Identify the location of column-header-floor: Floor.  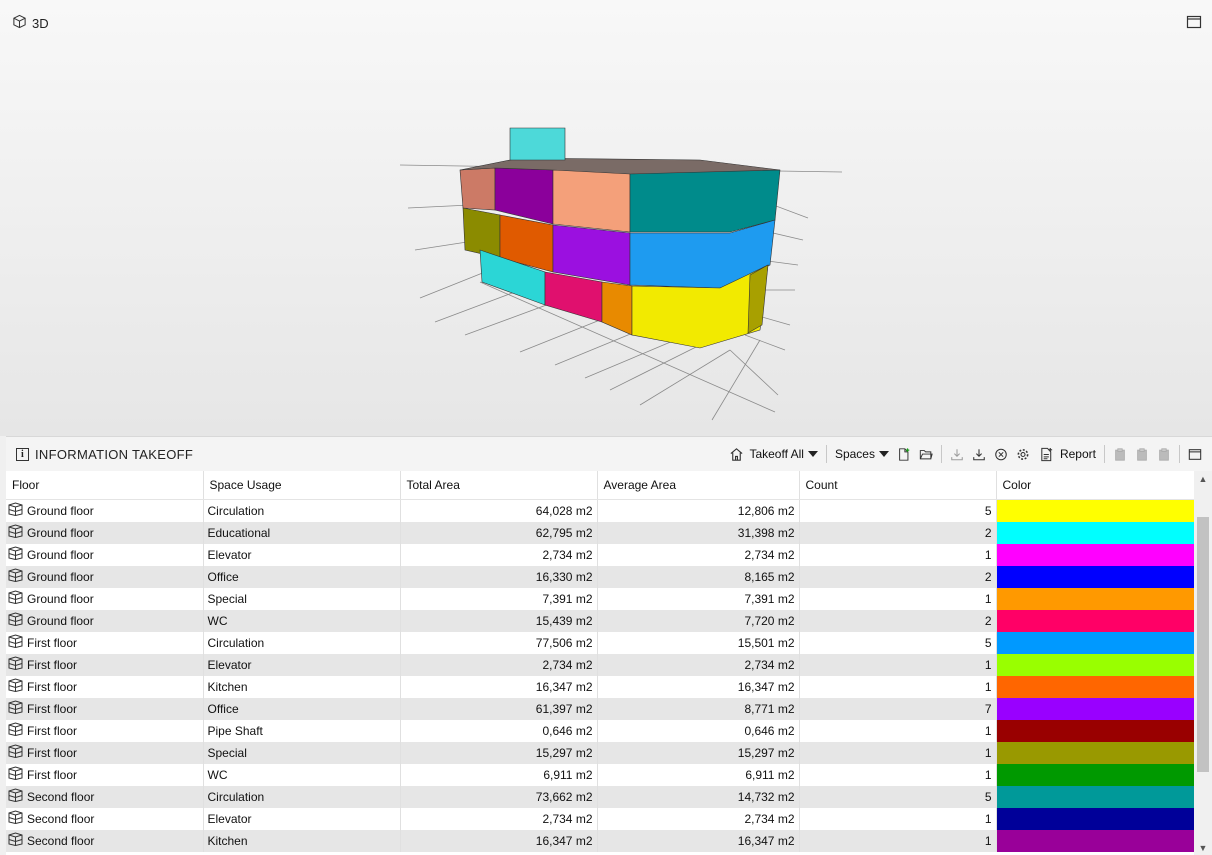
(105, 485).